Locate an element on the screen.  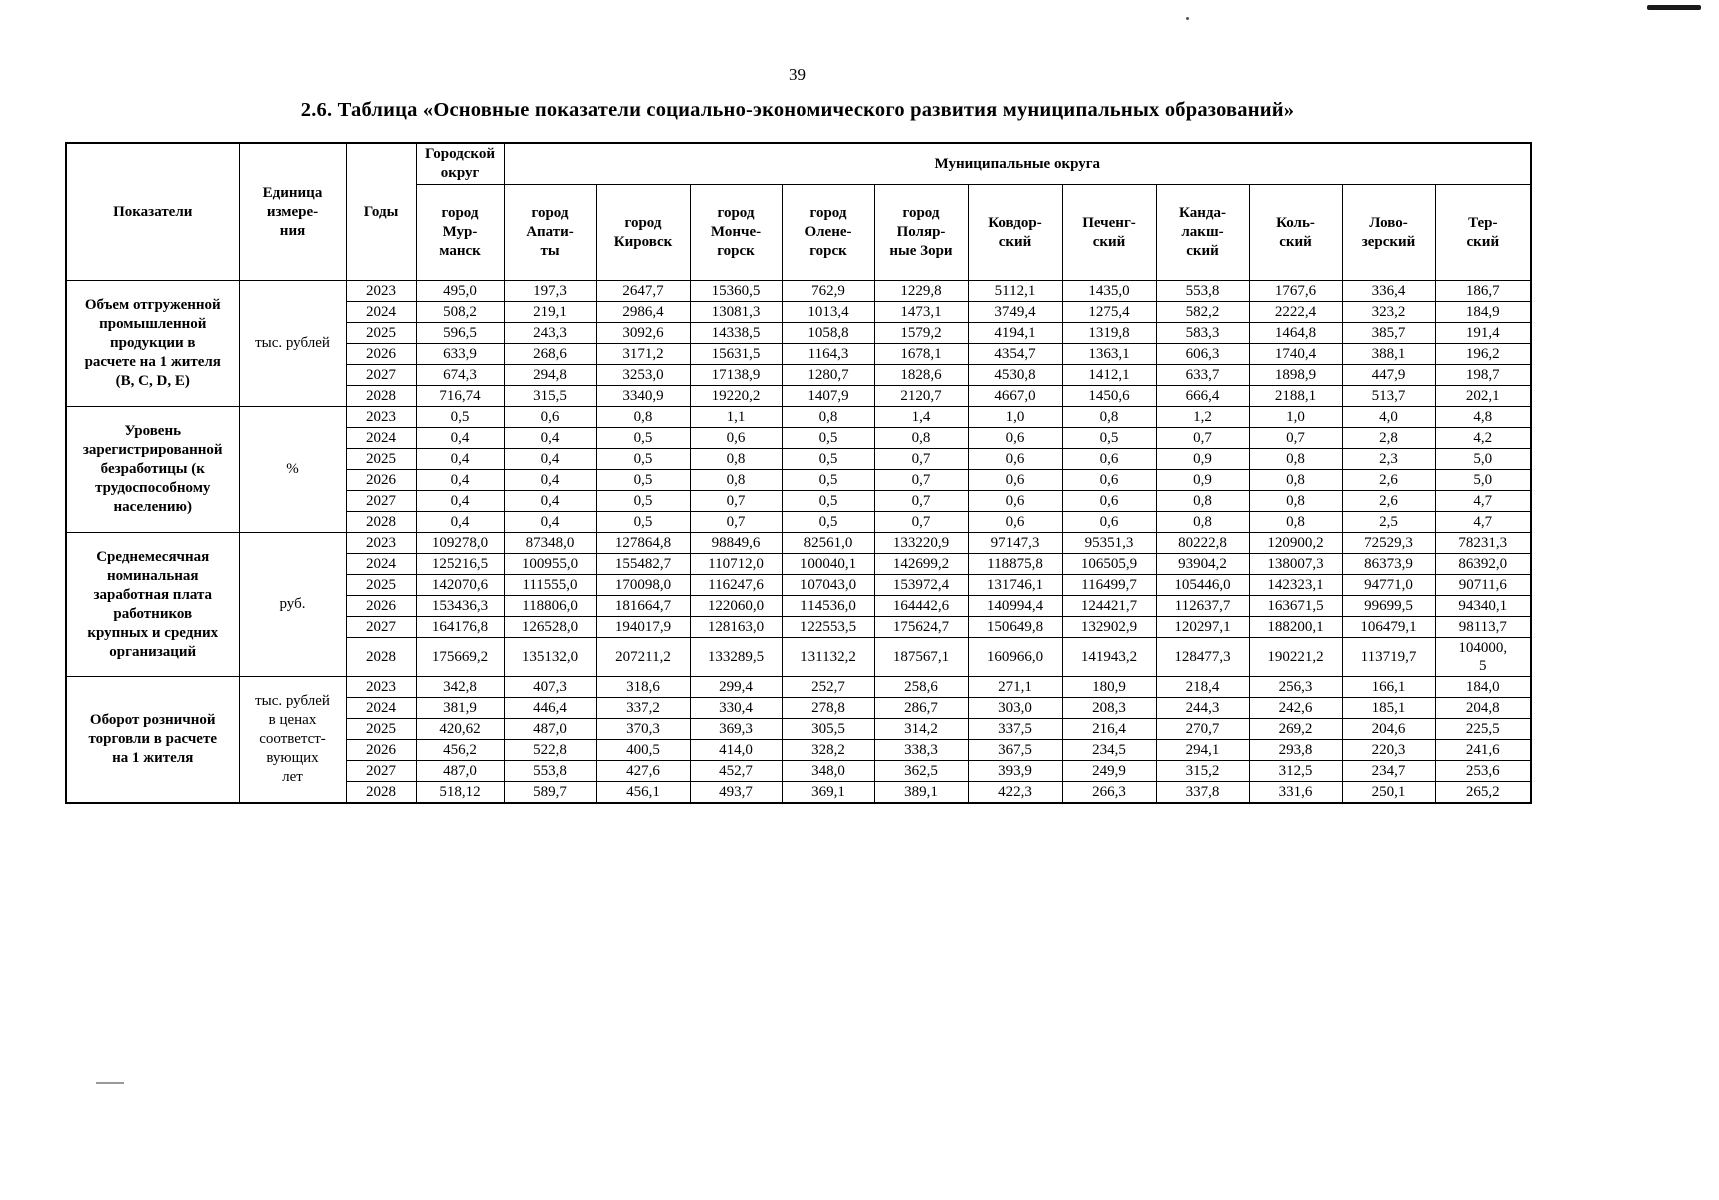
header-city-district: Городской округ is located at coordinates (460, 163).